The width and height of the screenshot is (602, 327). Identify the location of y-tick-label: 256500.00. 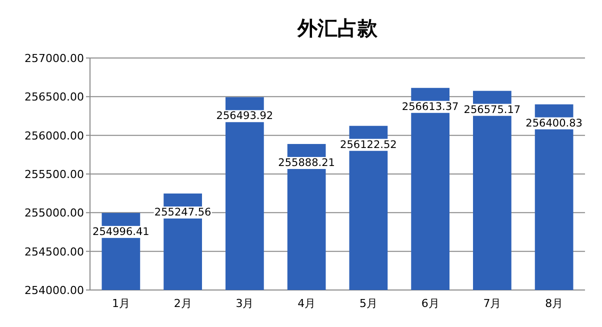
(54, 97).